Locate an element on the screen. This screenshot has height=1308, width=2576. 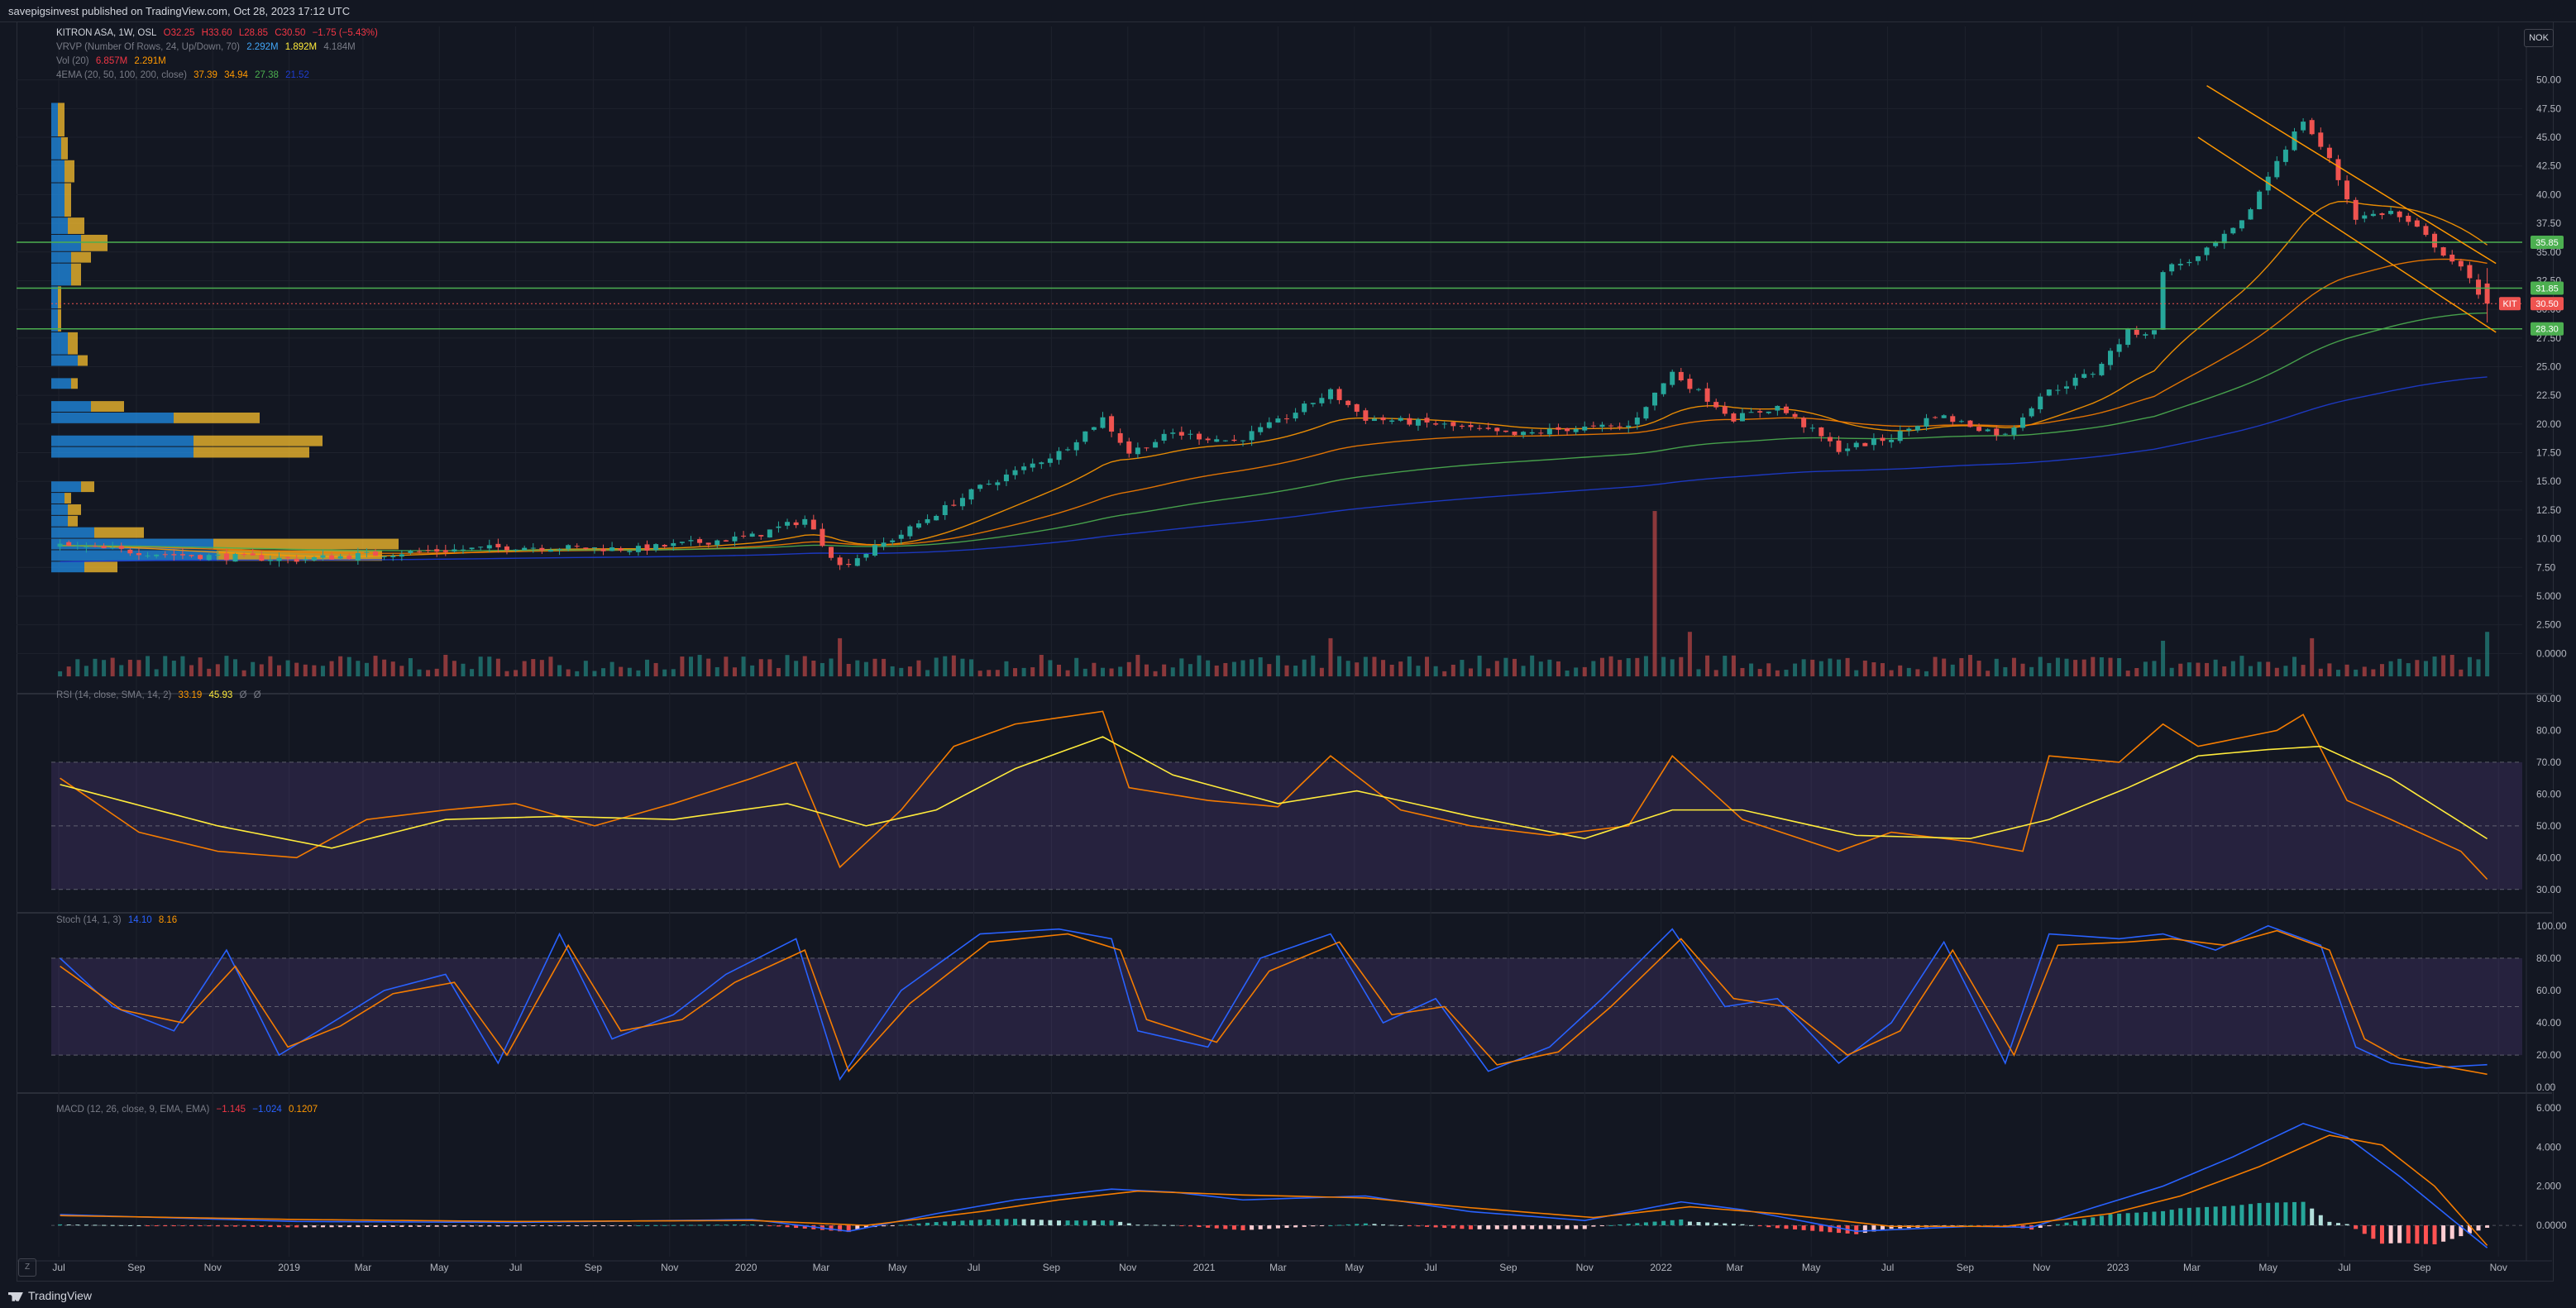
ema100-value: 27.38 is located at coordinates (267, 75).